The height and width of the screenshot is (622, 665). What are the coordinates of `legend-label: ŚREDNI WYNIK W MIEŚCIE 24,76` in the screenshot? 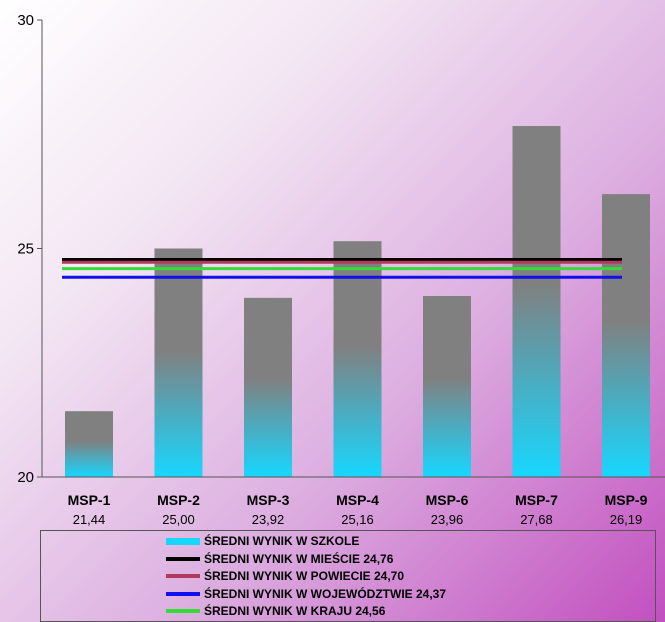 It's located at (299, 558).